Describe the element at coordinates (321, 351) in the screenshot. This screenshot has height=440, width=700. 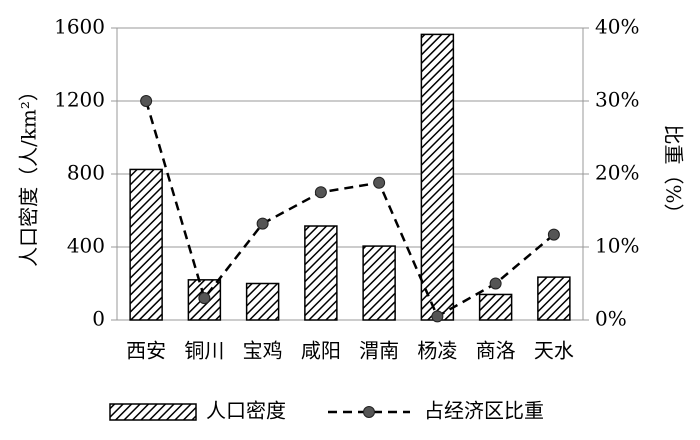
I see `x-tick-label: 咸阳` at that location.